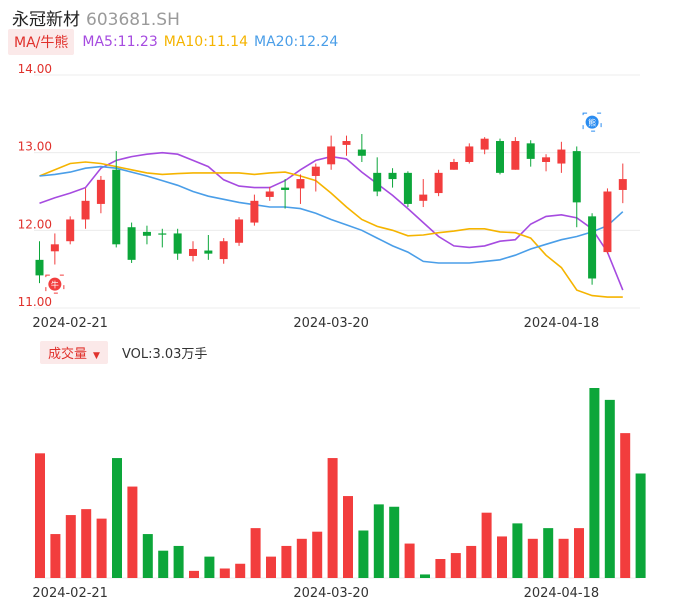 The width and height of the screenshot is (686, 606). I want to click on marker-bracket, so click(55, 284).